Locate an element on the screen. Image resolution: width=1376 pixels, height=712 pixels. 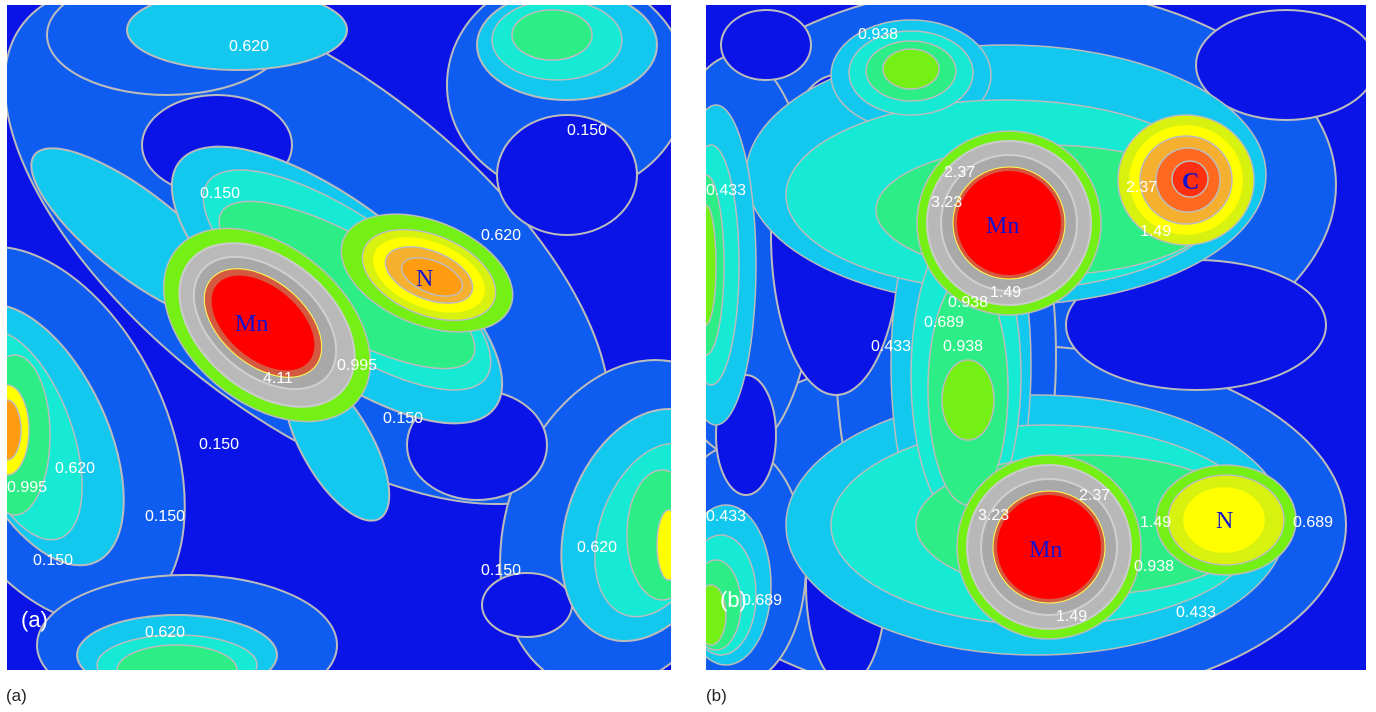
panel-a-mn-density is located at coordinates (267, 325).